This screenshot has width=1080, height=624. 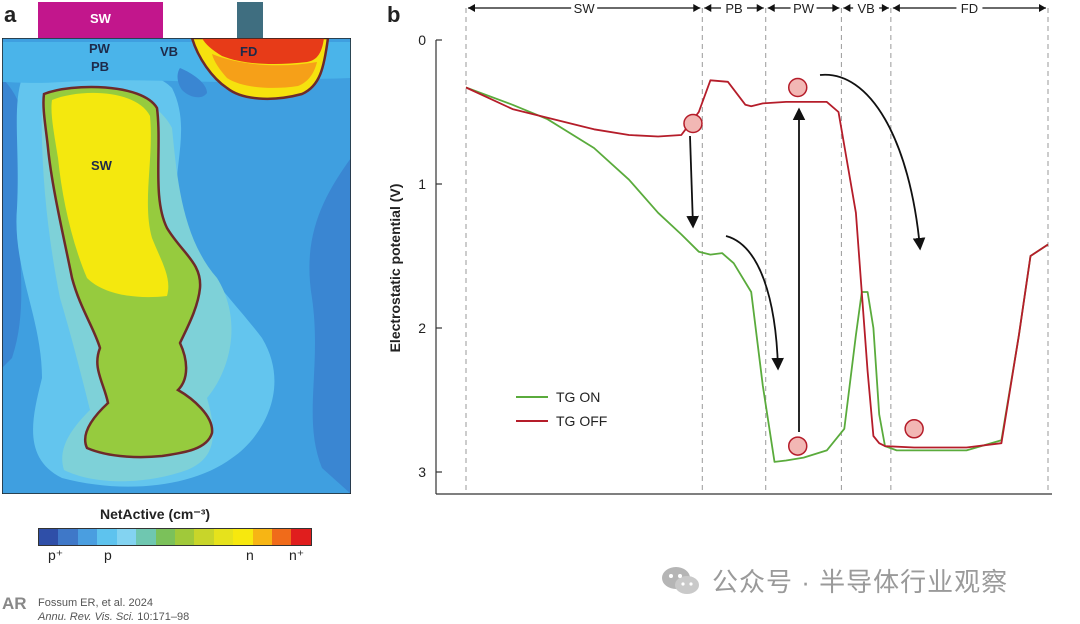 What do you see at coordinates (250, 555) in the screenshot?
I see `colorbar-tick-n: n` at bounding box center [250, 555].